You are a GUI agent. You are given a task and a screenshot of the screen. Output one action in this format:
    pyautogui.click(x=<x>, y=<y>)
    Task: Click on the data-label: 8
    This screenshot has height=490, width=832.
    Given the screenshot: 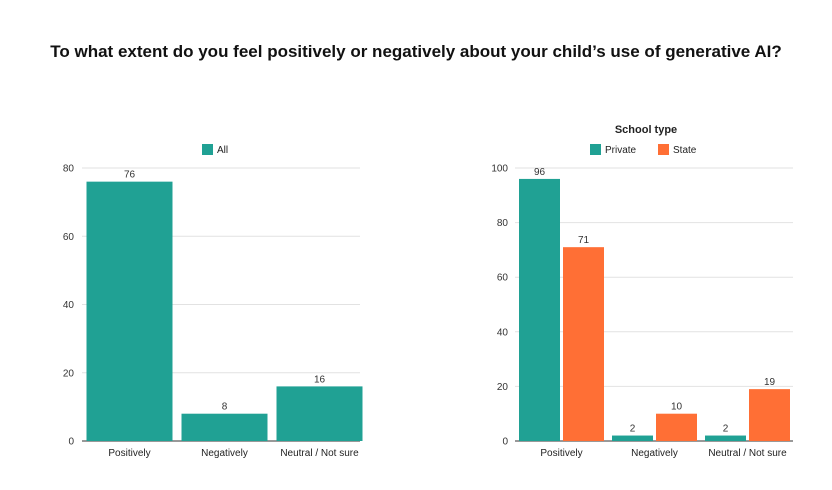 What is the action you would take?
    pyautogui.click(x=225, y=407)
    